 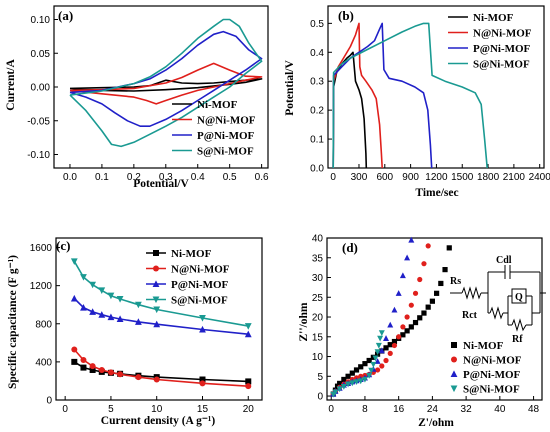 I want to click on x-tick-label: 32, so click(x=467, y=409).